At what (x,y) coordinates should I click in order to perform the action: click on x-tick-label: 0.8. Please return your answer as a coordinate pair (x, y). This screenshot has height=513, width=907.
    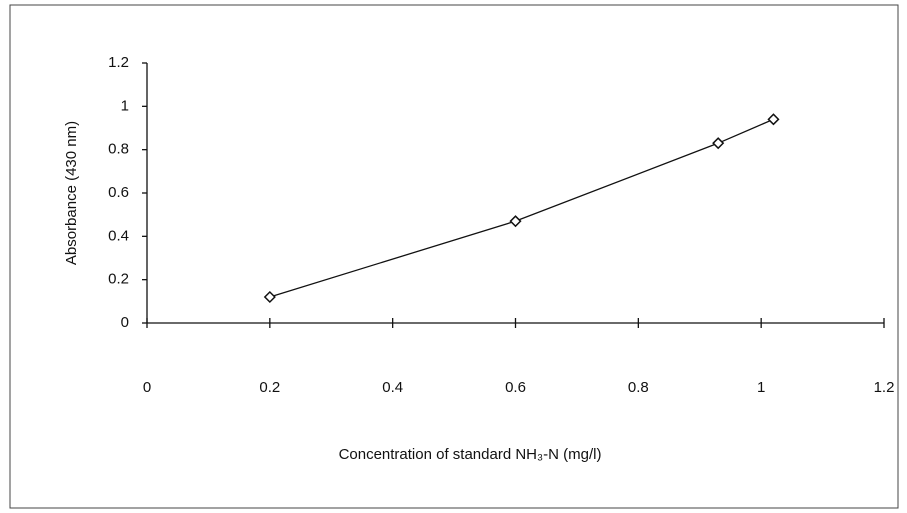
    Looking at the image, I should click on (638, 387).